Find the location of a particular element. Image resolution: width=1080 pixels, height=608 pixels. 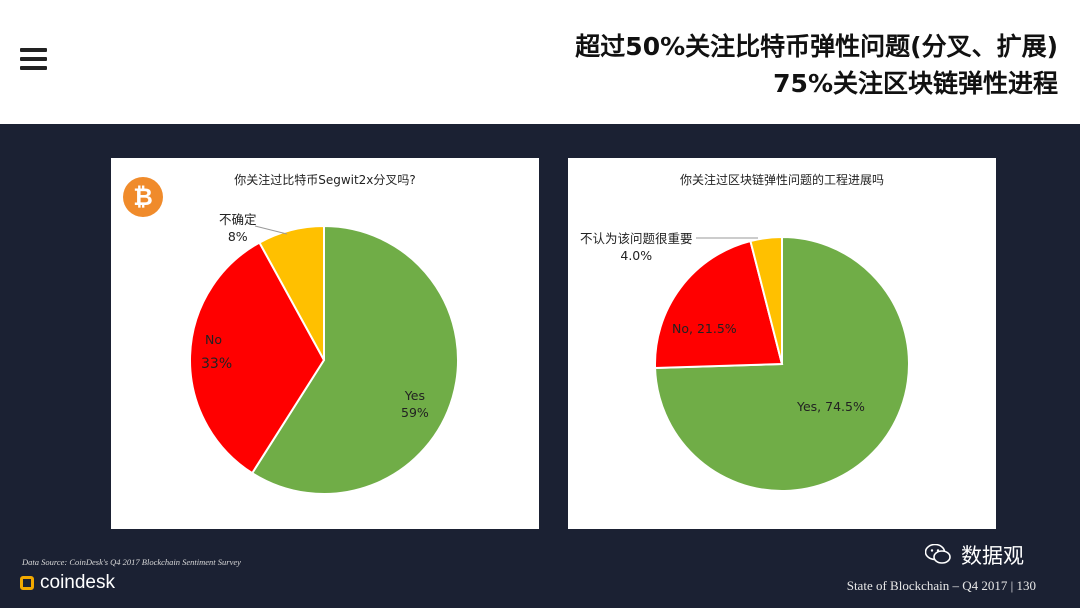

label-unsure-name: 不确定 is located at coordinates (238, 219).